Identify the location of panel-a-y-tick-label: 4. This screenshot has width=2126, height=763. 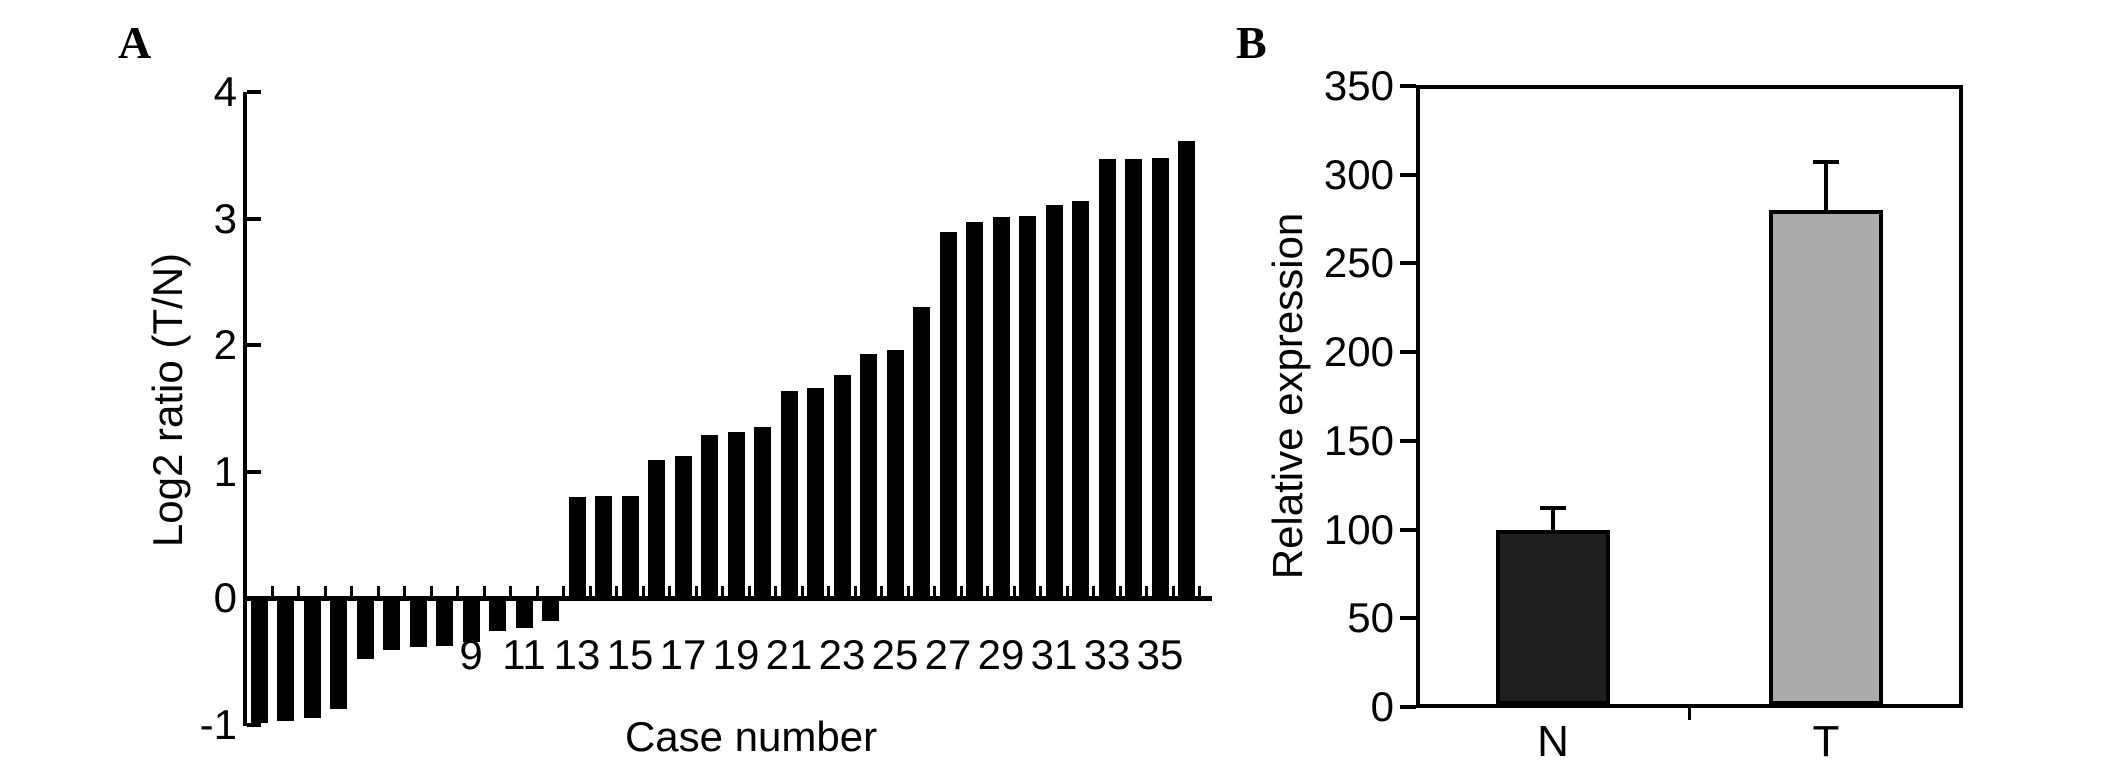
(225, 91).